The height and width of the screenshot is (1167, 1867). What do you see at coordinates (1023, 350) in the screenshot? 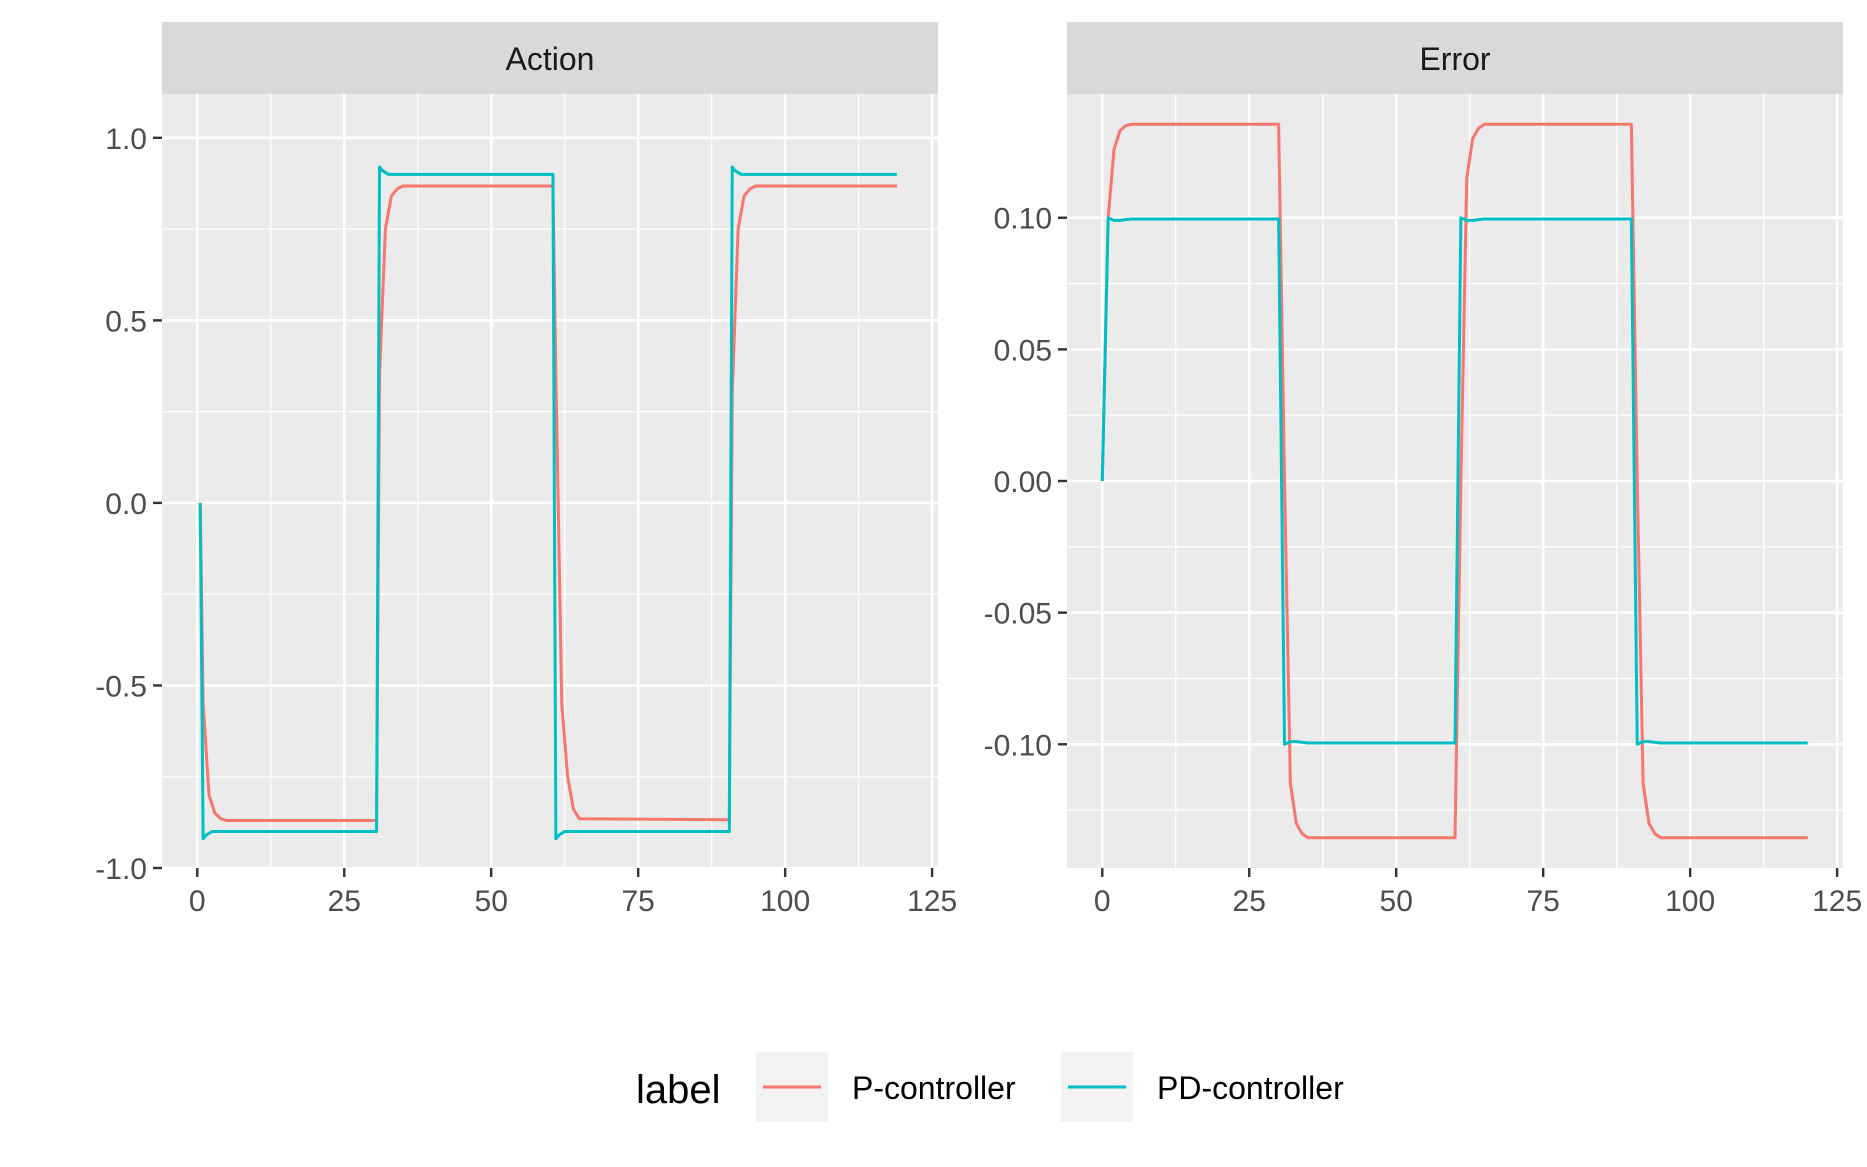
I see `y-tick-label: 0.05` at bounding box center [1023, 350].